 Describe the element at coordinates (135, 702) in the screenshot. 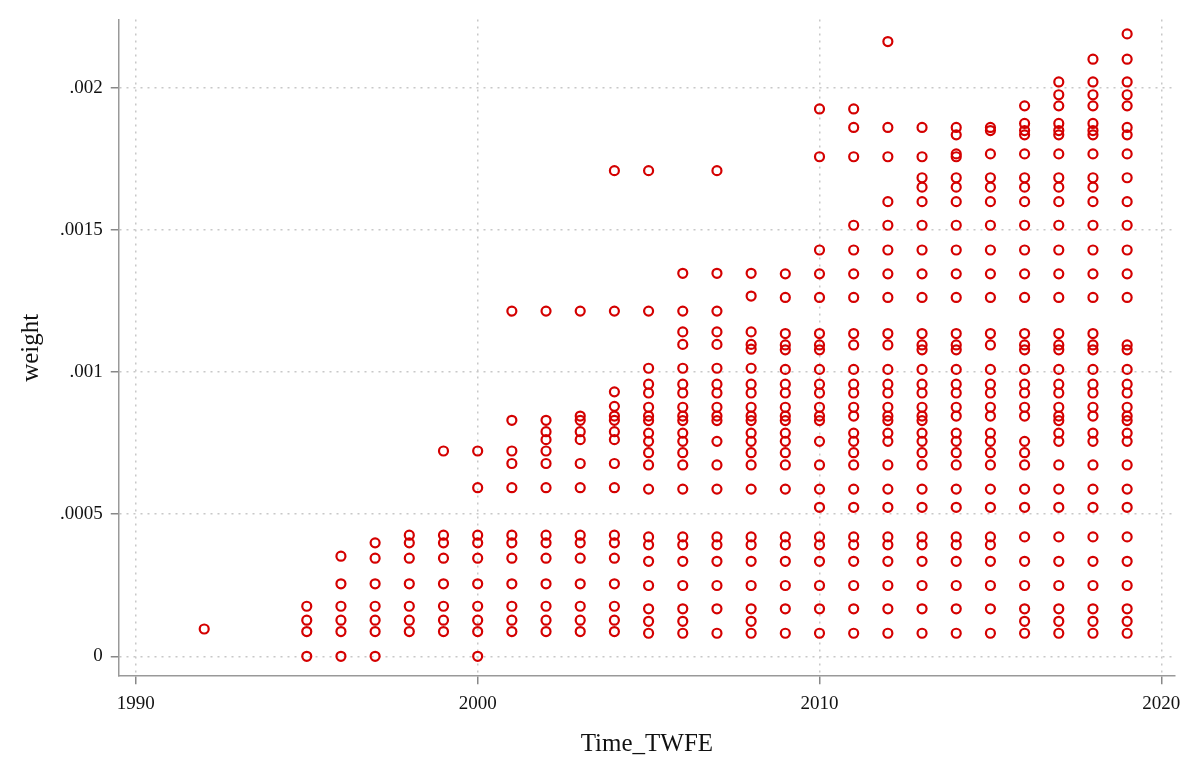

I see `x-tick-label: 1990` at that location.